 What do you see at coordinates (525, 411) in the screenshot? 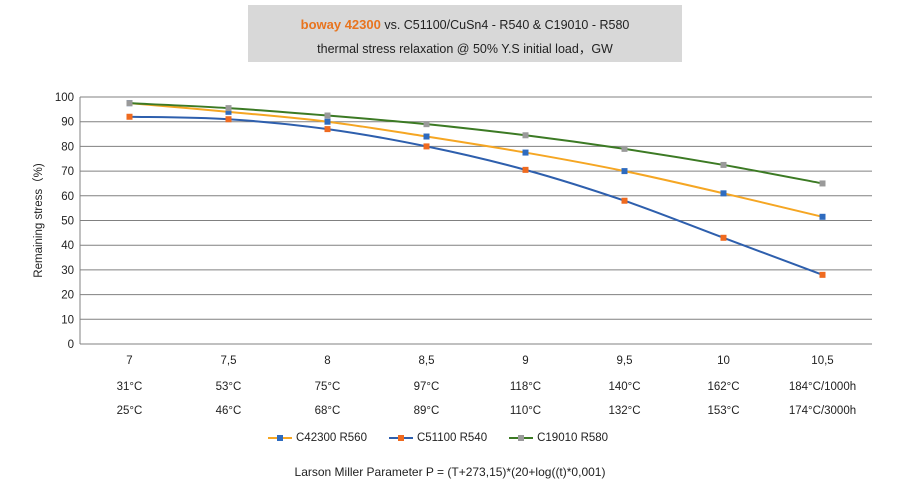
I see `condition-label: 110°C` at bounding box center [525, 411].